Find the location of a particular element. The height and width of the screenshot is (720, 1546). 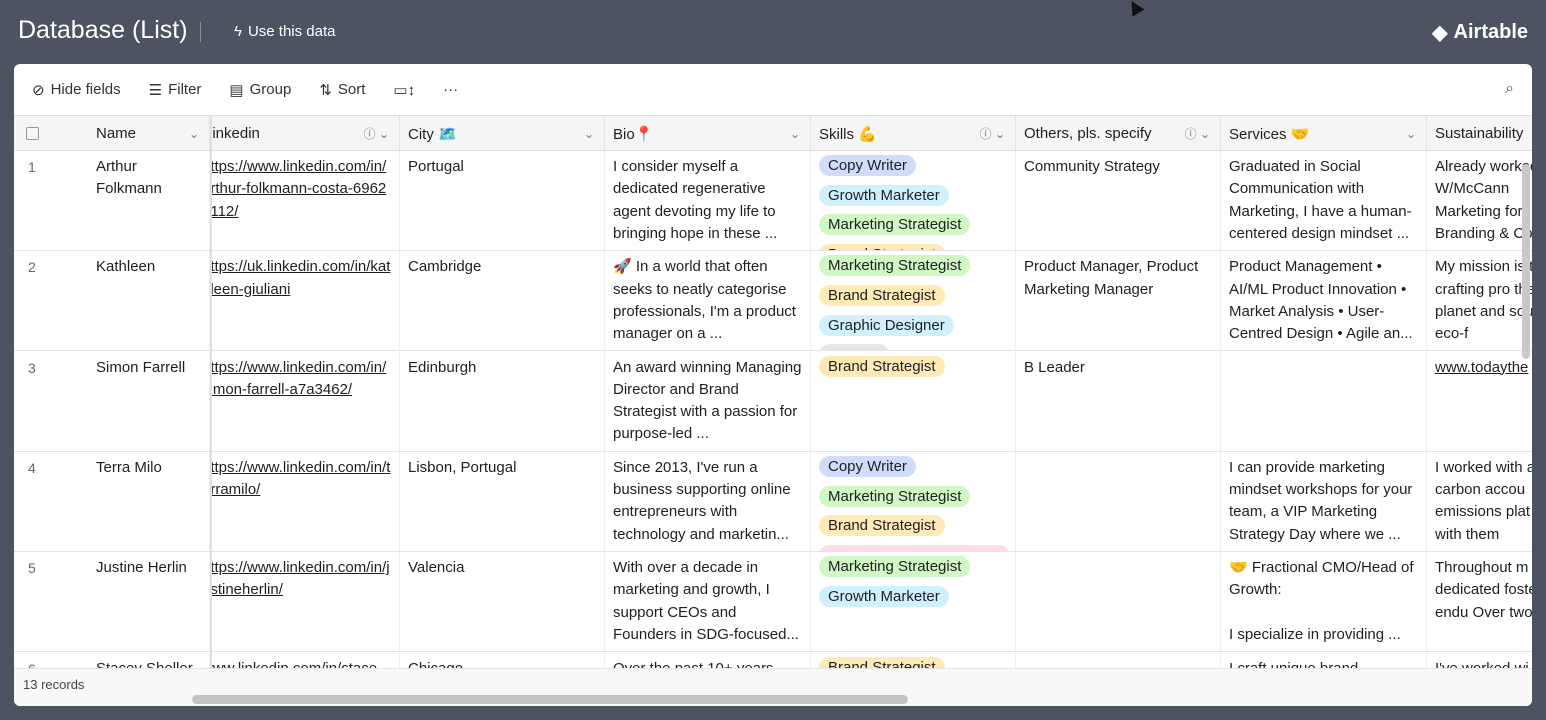

vertical-scrollbar is located at coordinates (1526, 261).